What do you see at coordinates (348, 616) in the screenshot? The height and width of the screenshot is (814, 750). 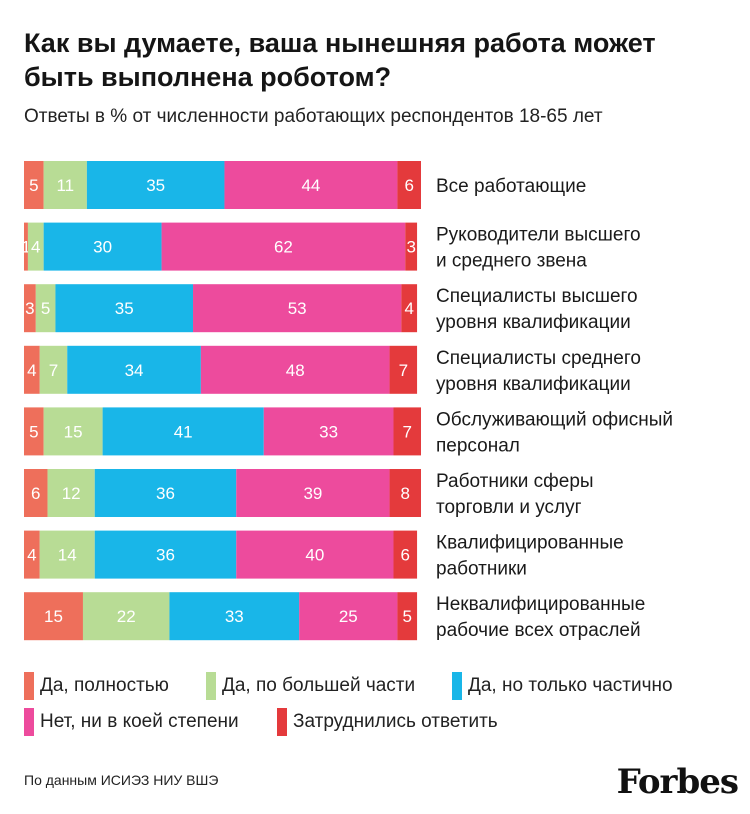 I see `bar-value-label: 25` at bounding box center [348, 616].